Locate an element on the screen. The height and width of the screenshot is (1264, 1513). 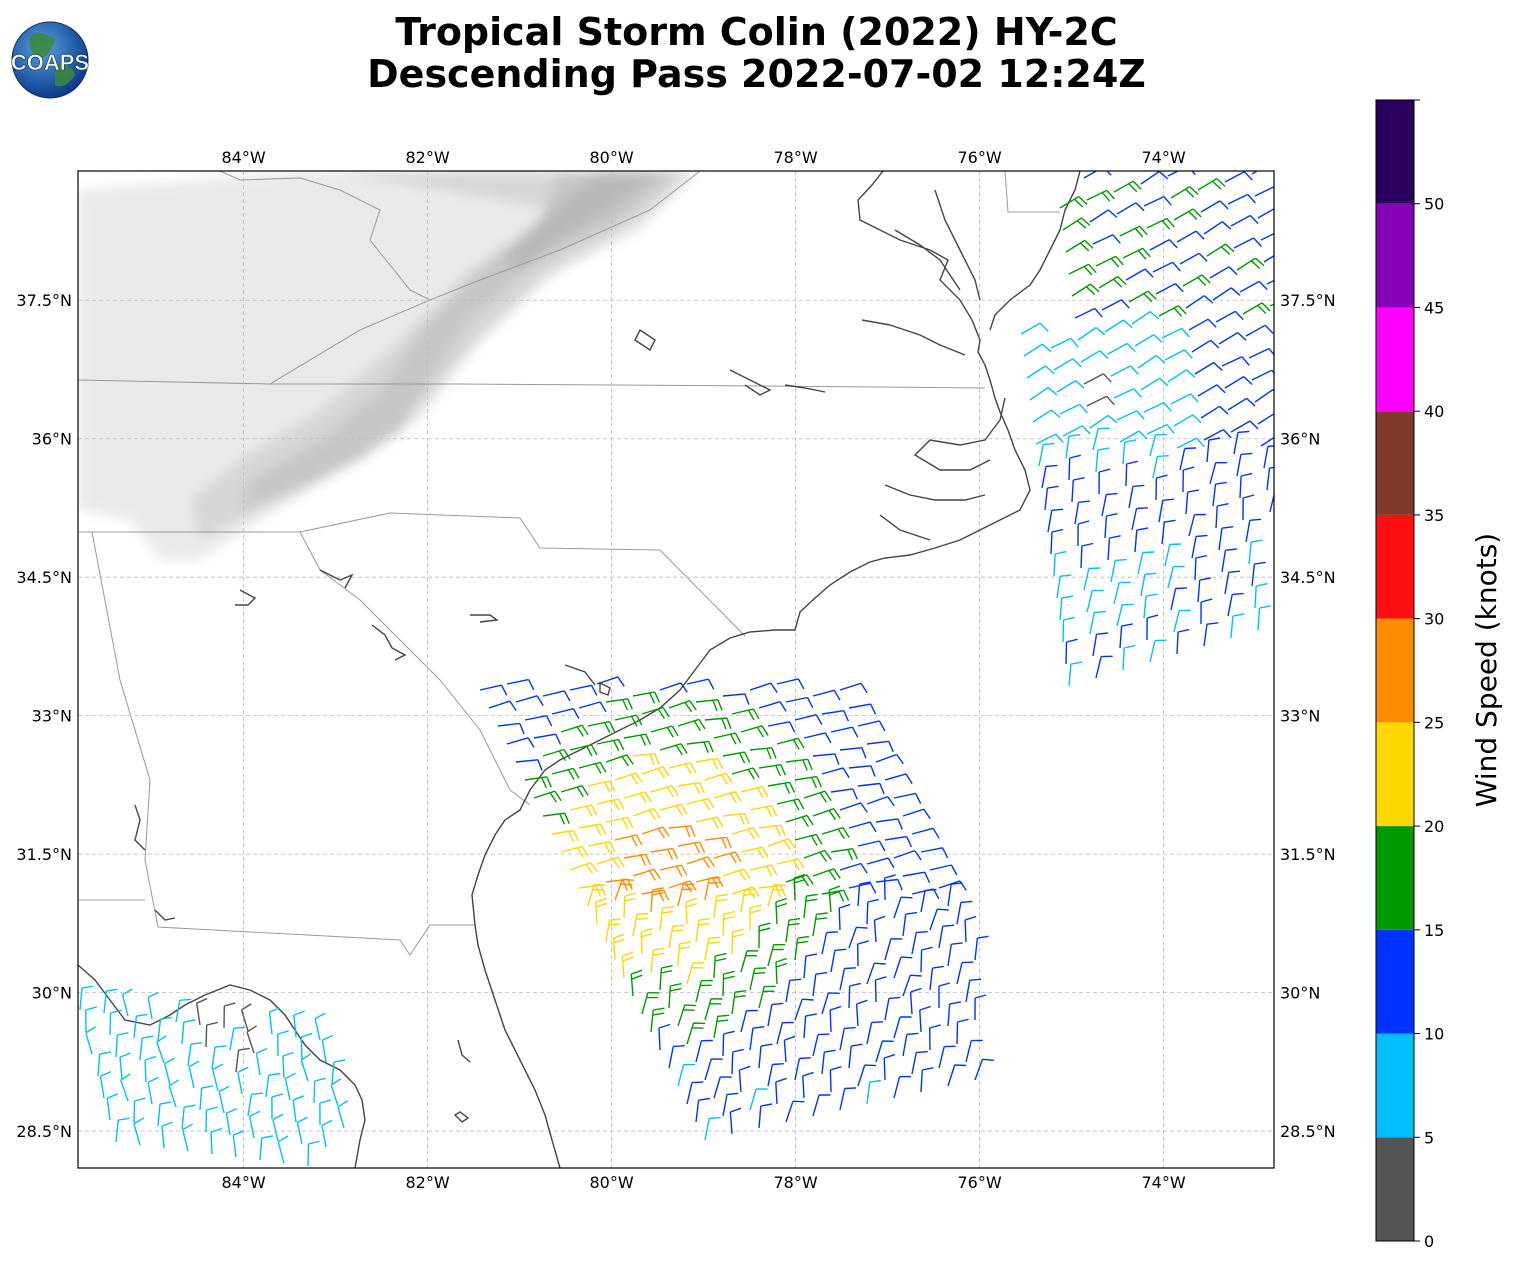
colorbar-tick-label: 30 is located at coordinates (1434, 619).